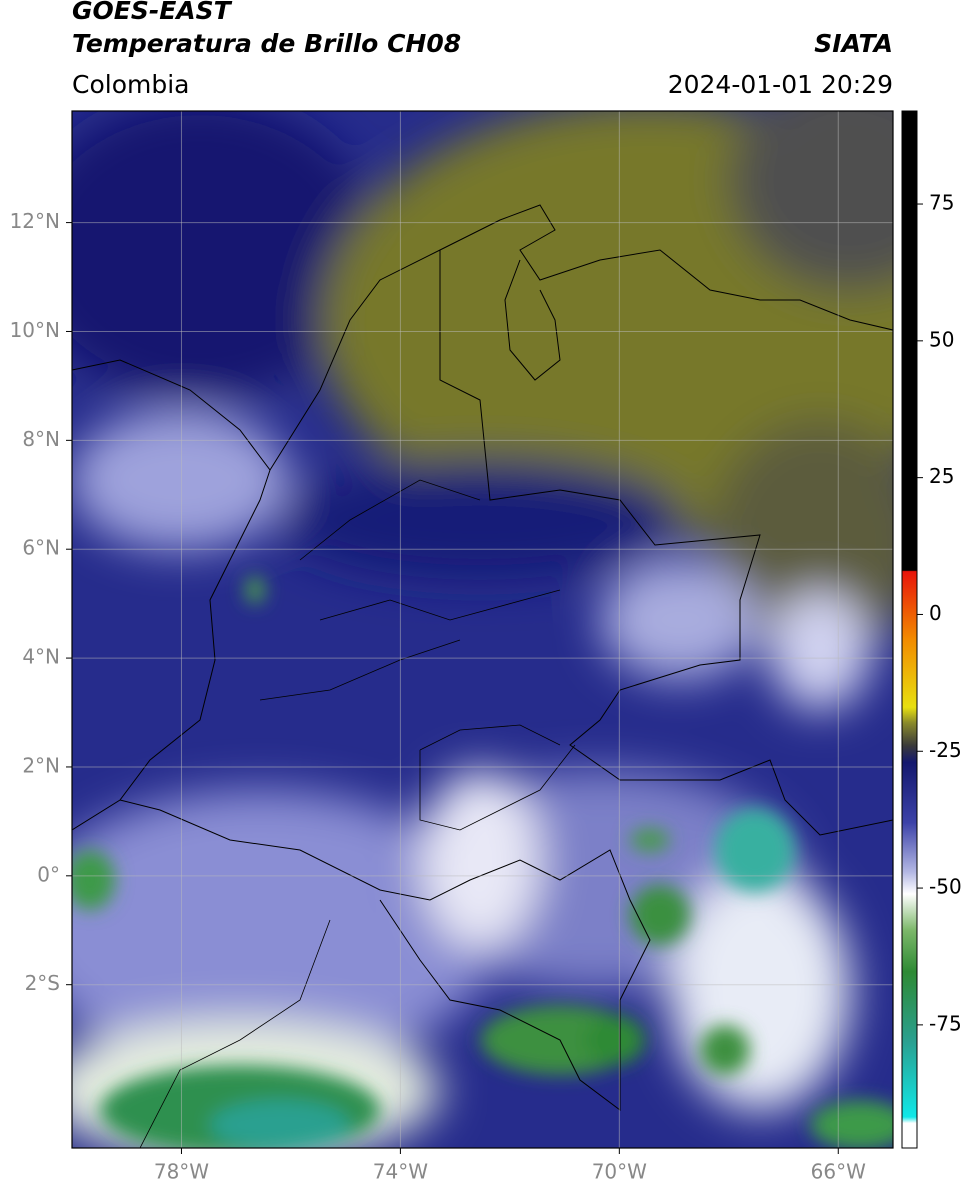 Image resolution: width=966 pixels, height=1190 pixels. What do you see at coordinates (853, 43) in the screenshot?
I see `source: SIATA` at bounding box center [853, 43].